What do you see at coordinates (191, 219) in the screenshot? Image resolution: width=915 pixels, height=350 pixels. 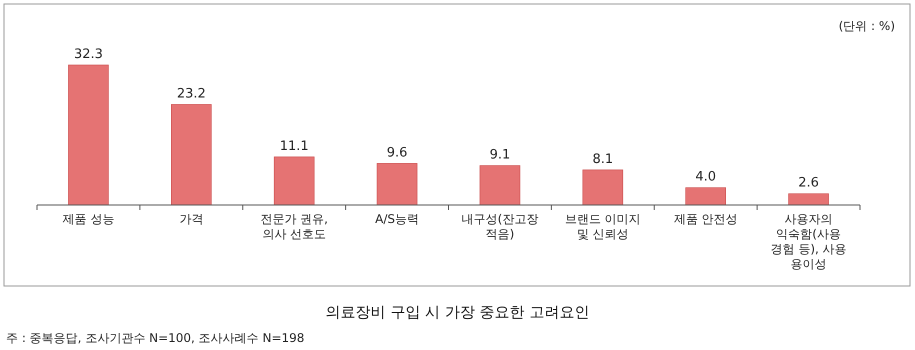 I see `x-tick-label: 가격` at bounding box center [191, 219].